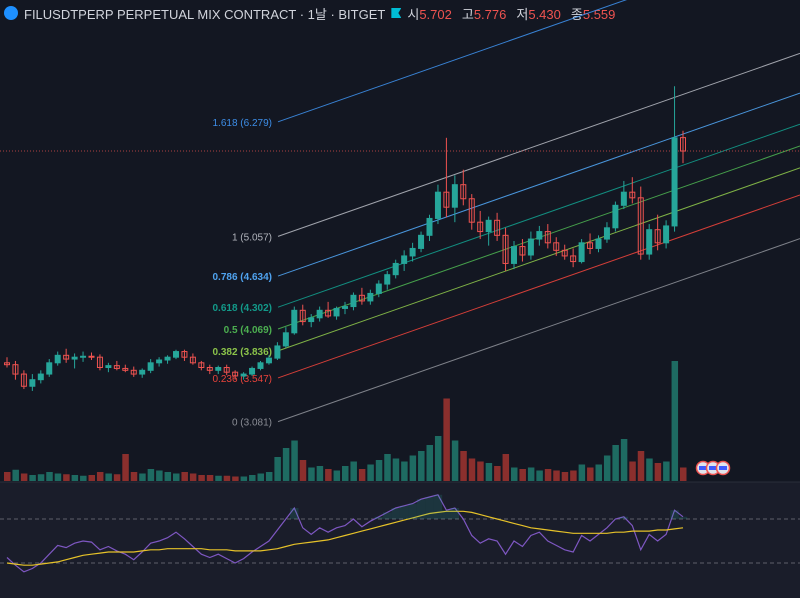 The width and height of the screenshot is (800, 598). Describe the element at coordinates (243, 379) in the screenshot. I see `fib-label-0_236: 0.236 (3.547)` at that location.